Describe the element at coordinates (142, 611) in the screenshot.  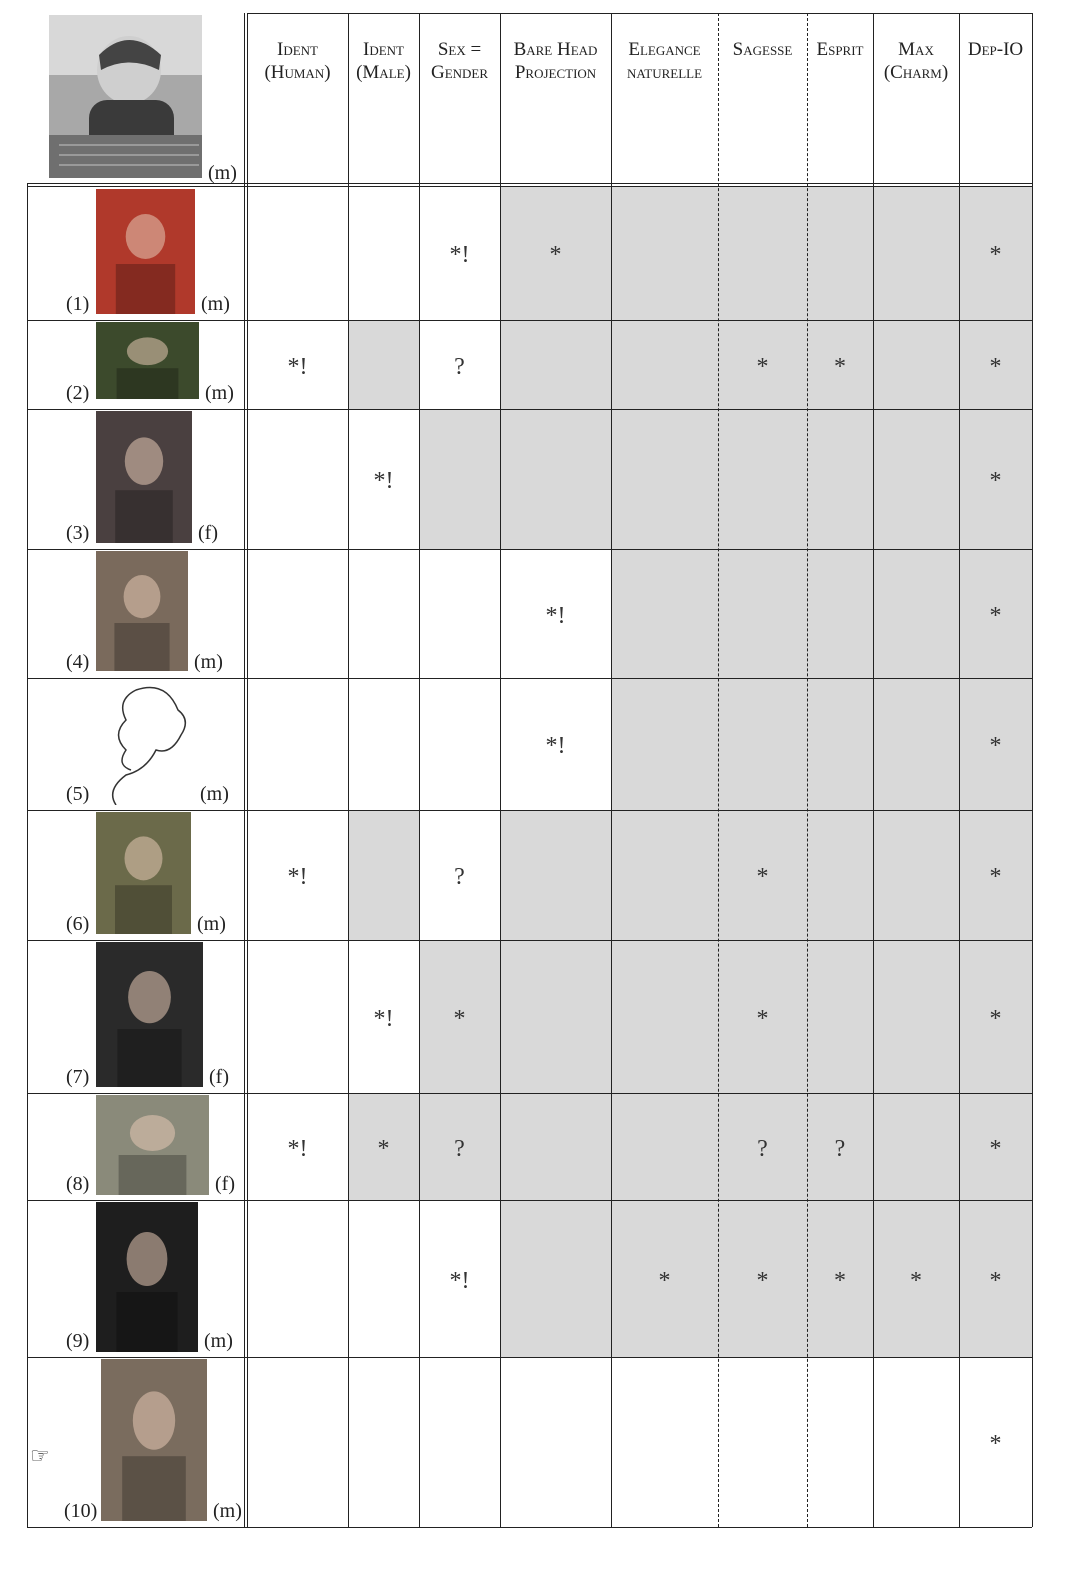
I see `row-photo-grey-haired-man-photo` at that location.